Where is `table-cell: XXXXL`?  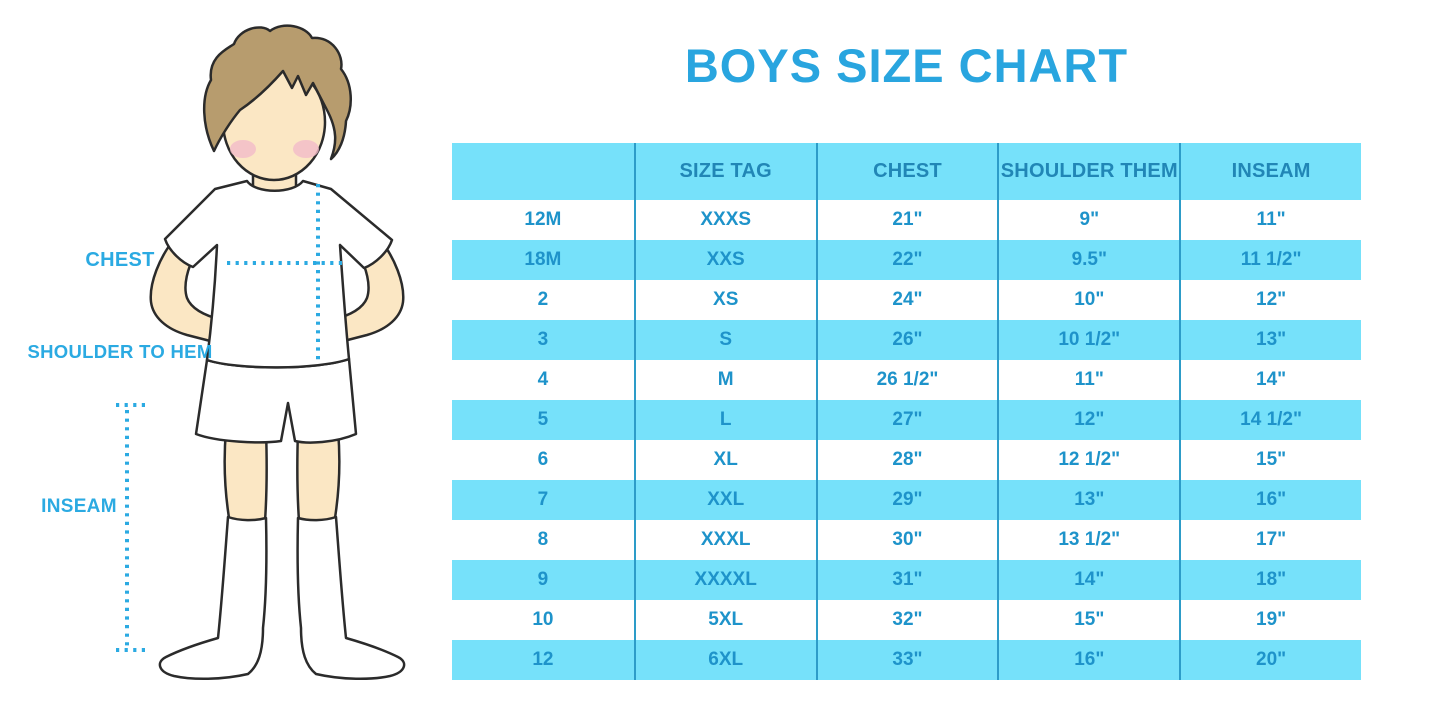 table-cell: XXXXL is located at coordinates (724, 580).